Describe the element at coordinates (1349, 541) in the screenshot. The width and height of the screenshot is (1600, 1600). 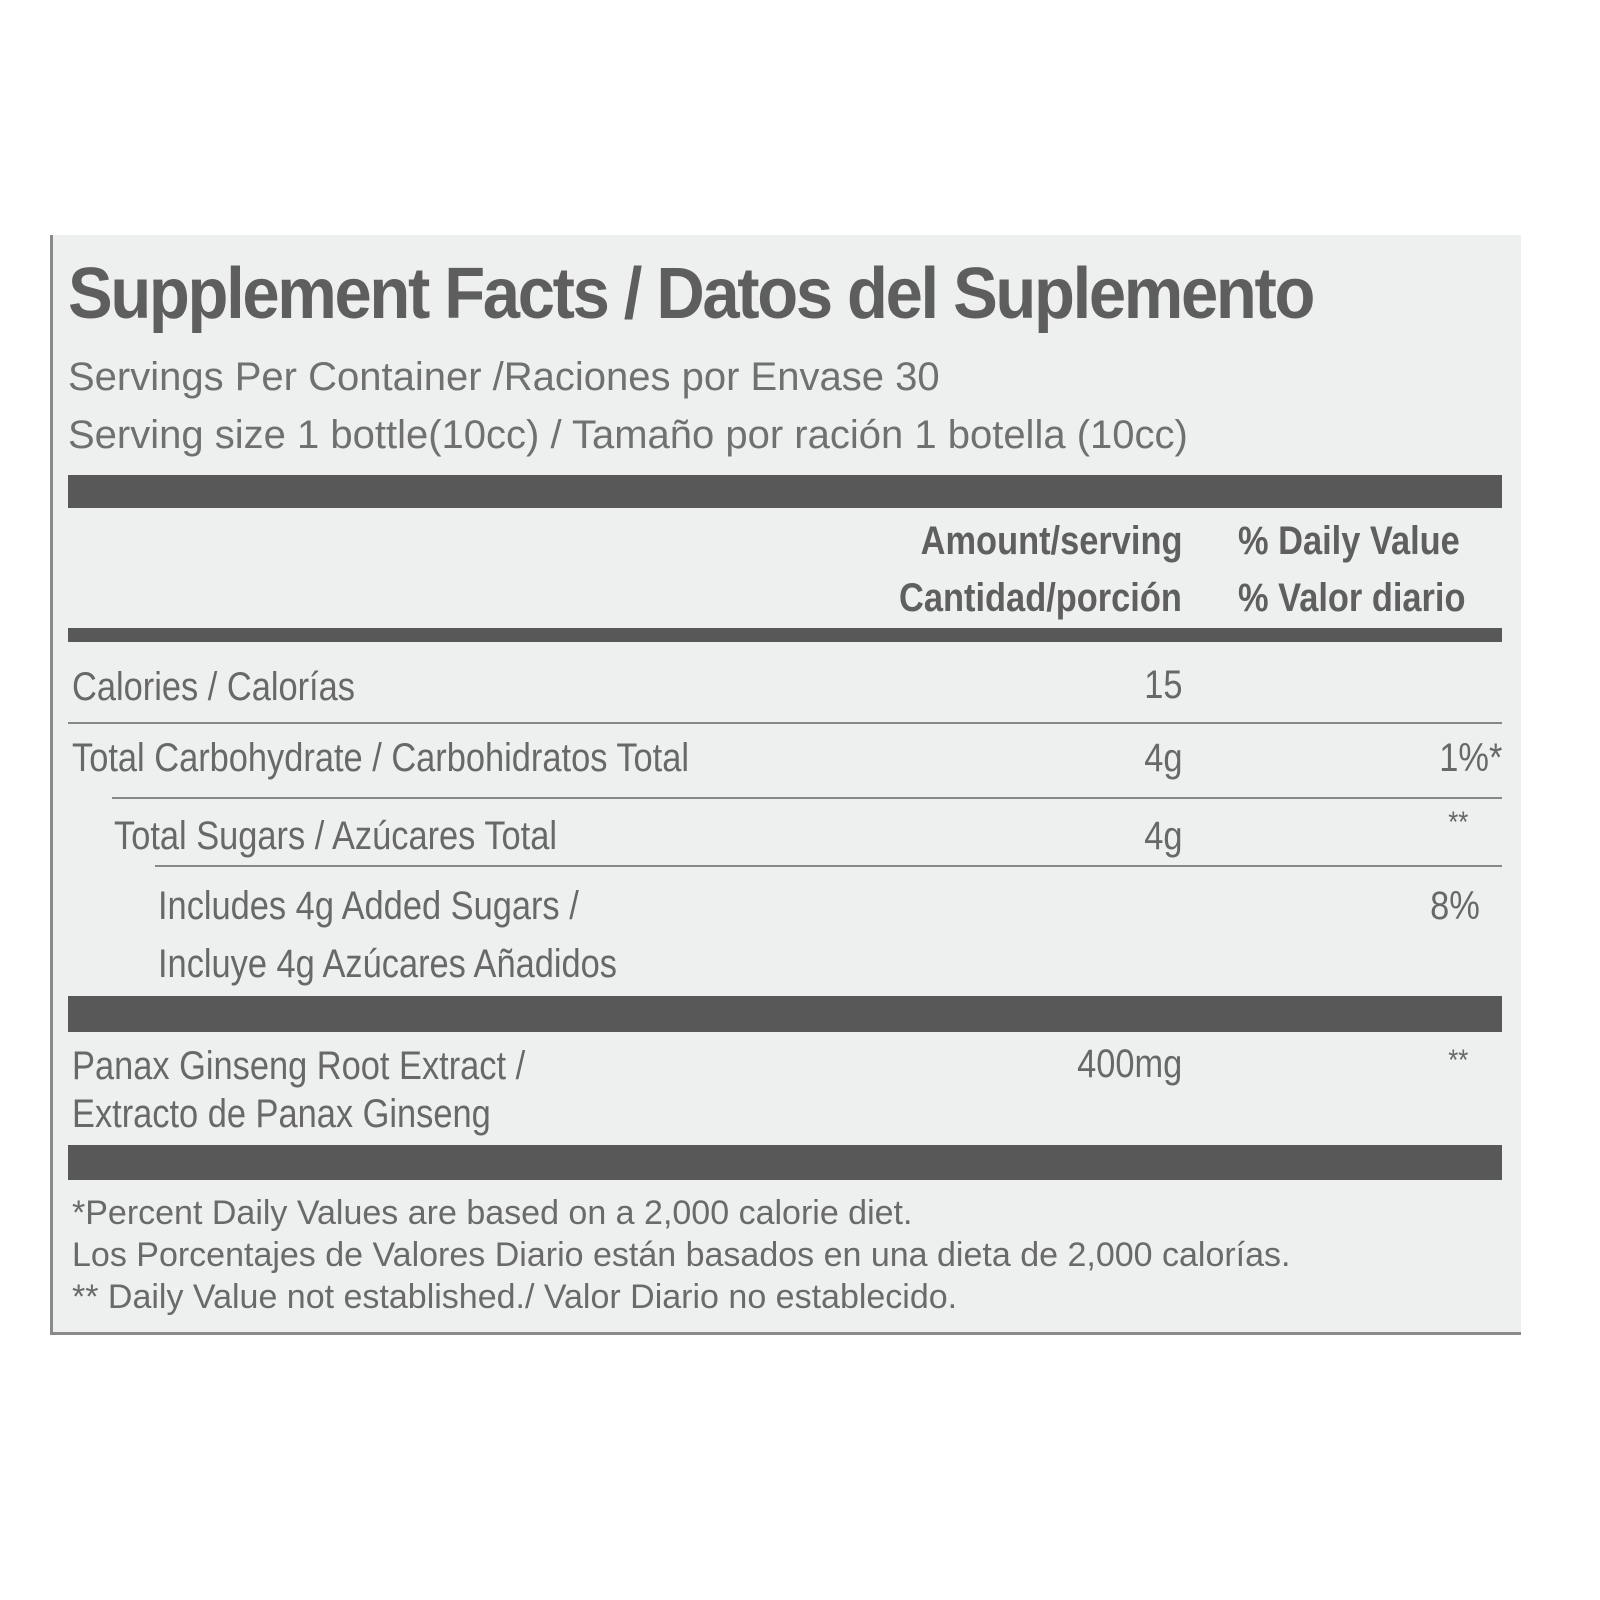
I see `dv-header-en: % Daily Value` at that location.